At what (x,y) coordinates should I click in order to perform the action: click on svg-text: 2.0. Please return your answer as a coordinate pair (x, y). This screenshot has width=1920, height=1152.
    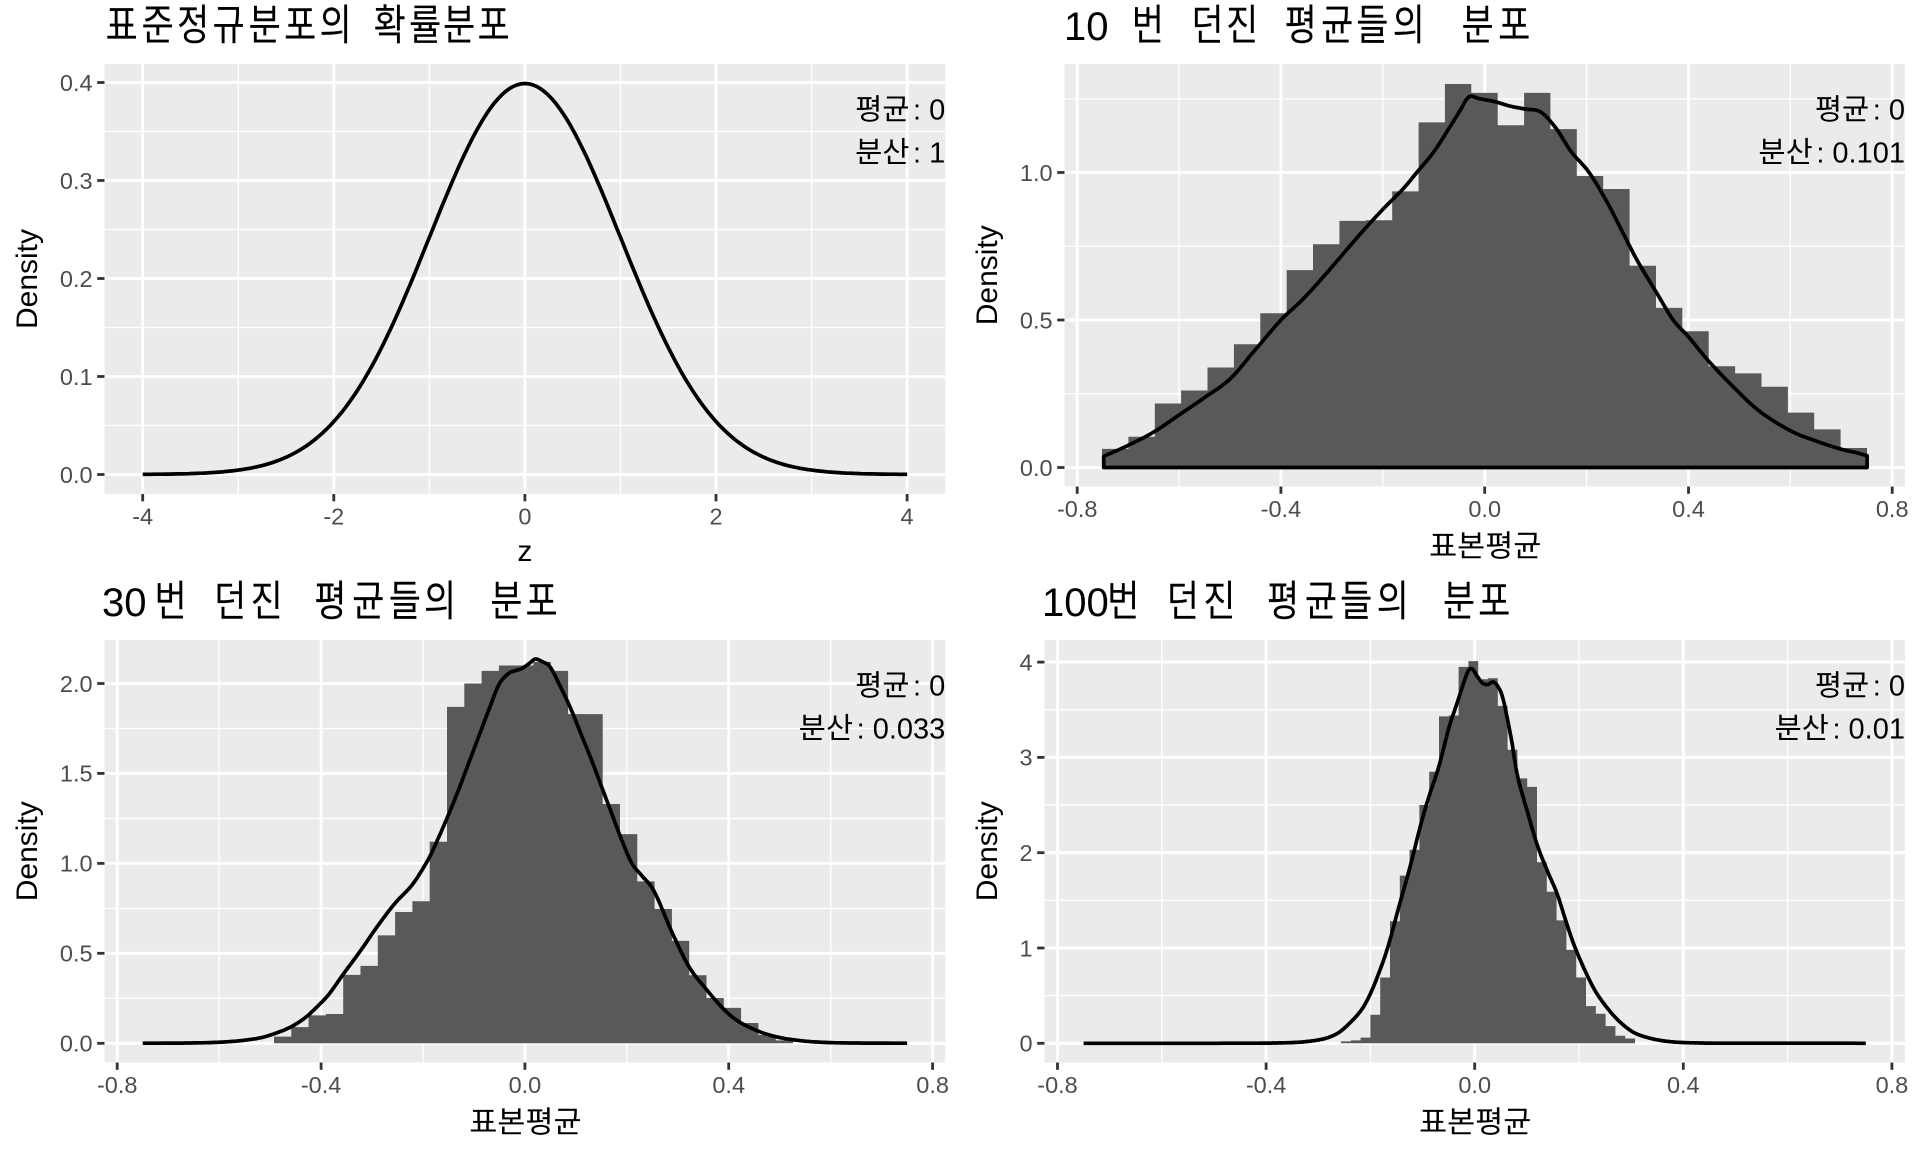
    Looking at the image, I should click on (76, 684).